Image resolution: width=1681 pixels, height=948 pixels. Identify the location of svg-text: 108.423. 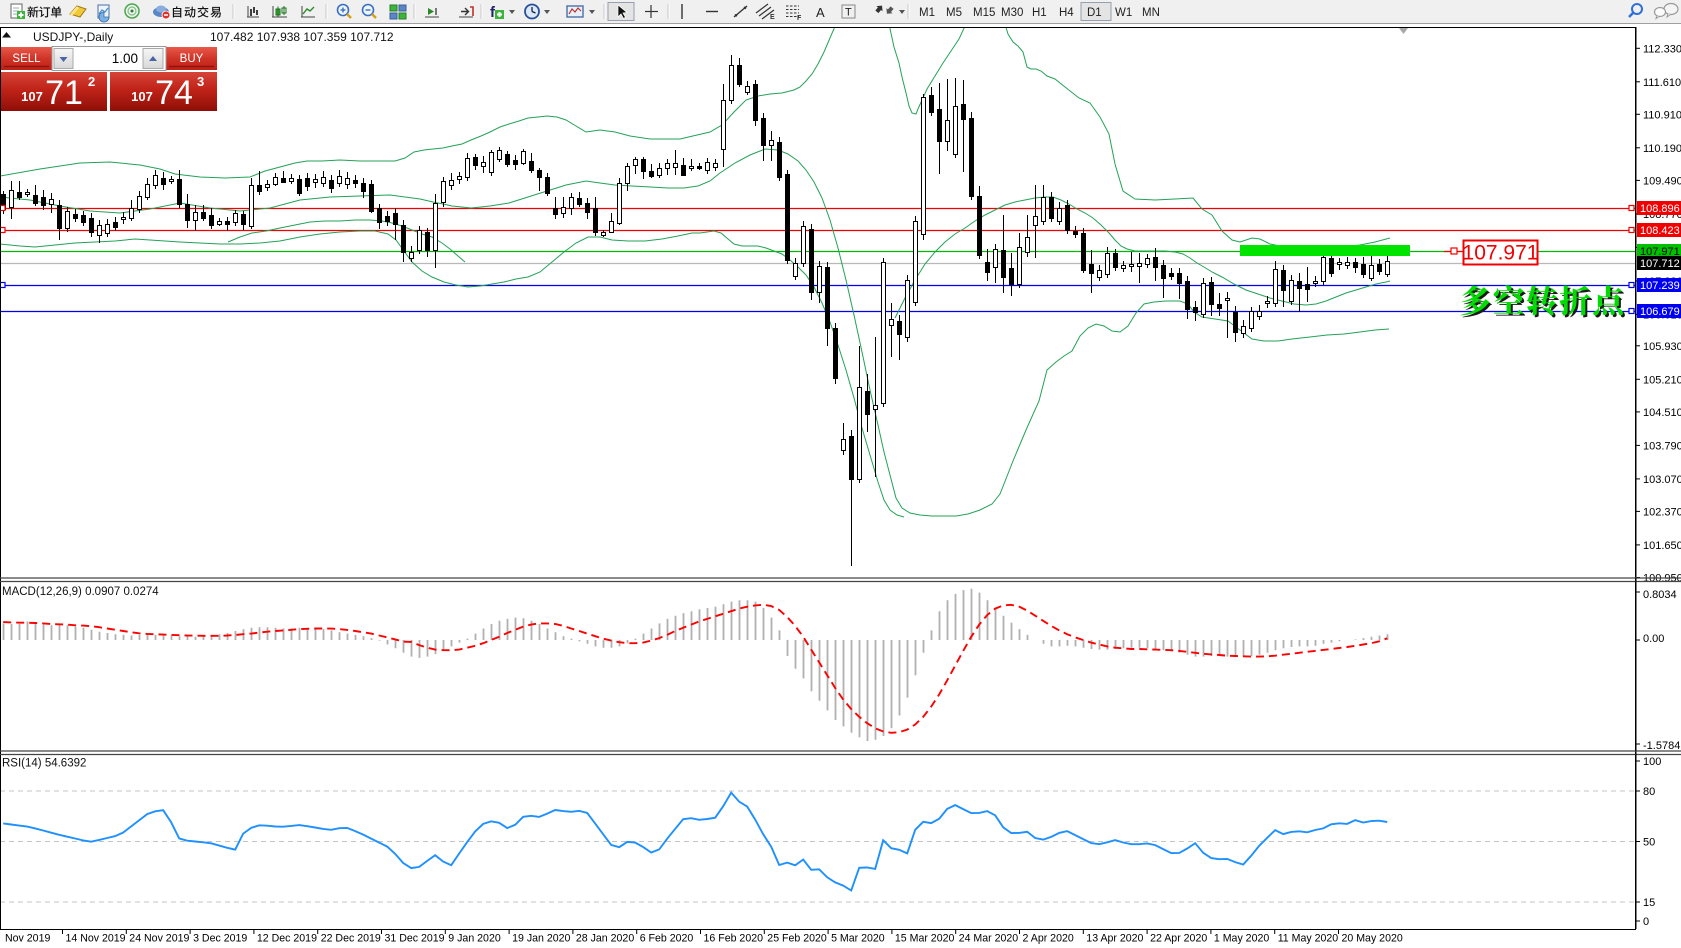
(1660, 231).